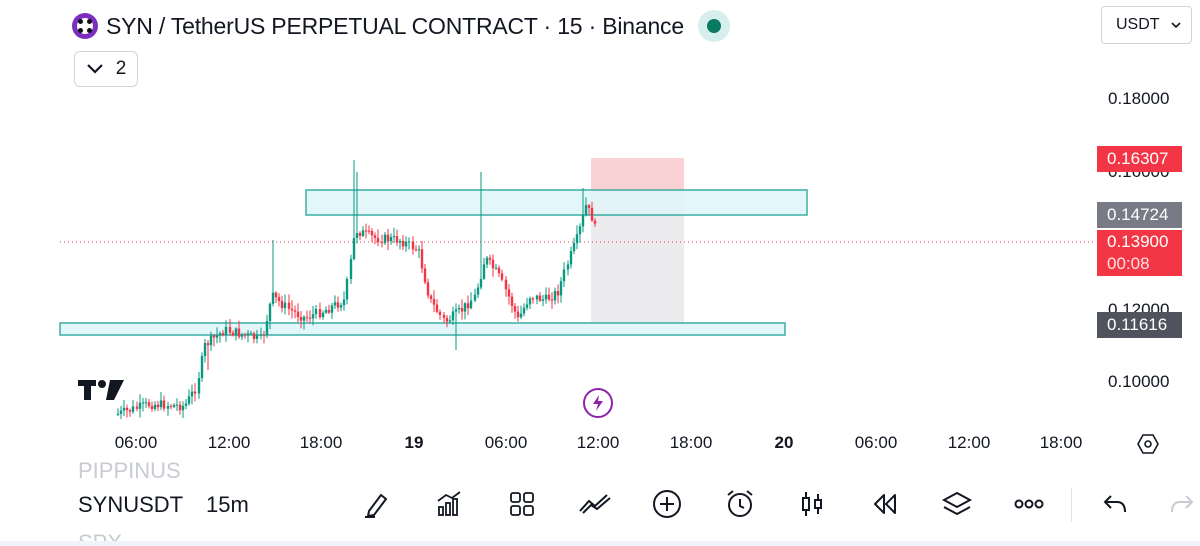  I want to click on chart-settings-icon, so click(1148, 446).